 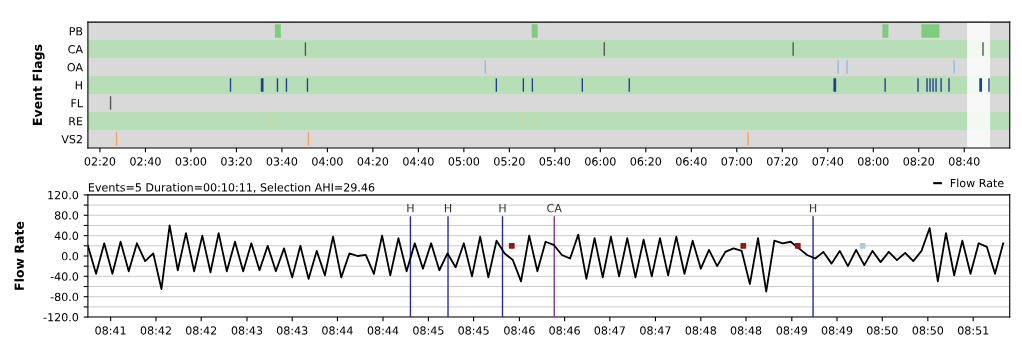 What do you see at coordinates (231, 187) in the screenshot?
I see `chart-subtitle: Events=5 Duration=00:10:11, Selection AHI=29.46` at bounding box center [231, 187].